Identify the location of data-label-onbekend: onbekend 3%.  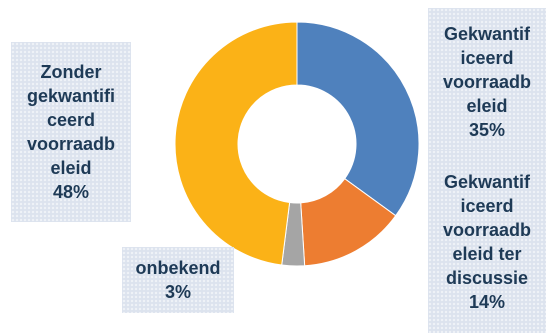
(178, 280).